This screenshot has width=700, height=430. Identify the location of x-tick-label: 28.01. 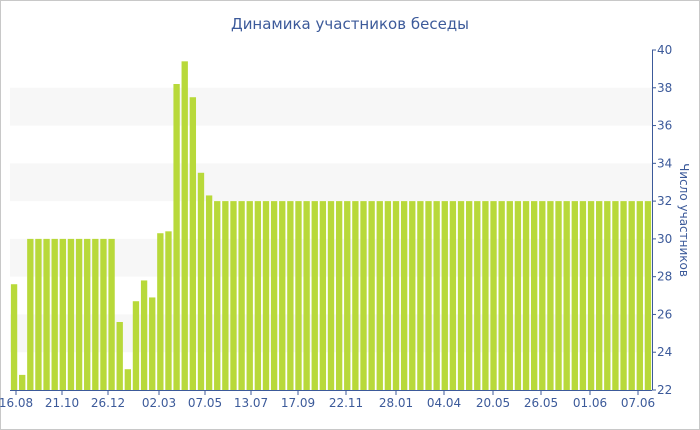
(396, 403).